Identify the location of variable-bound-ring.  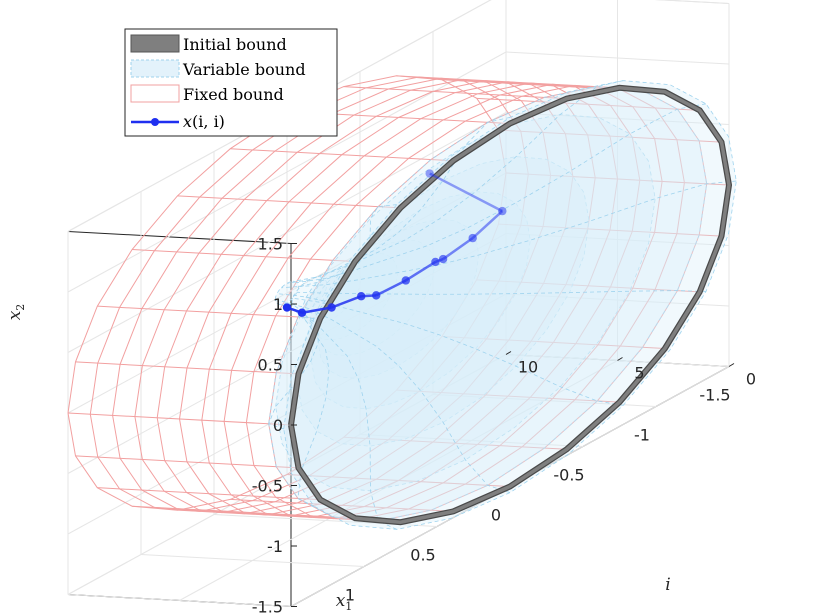
(420, 300).